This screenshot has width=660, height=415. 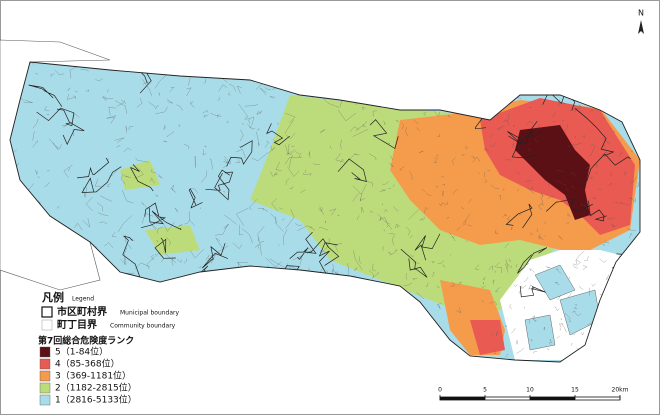 I want to click on community-swatch, so click(x=47, y=325).